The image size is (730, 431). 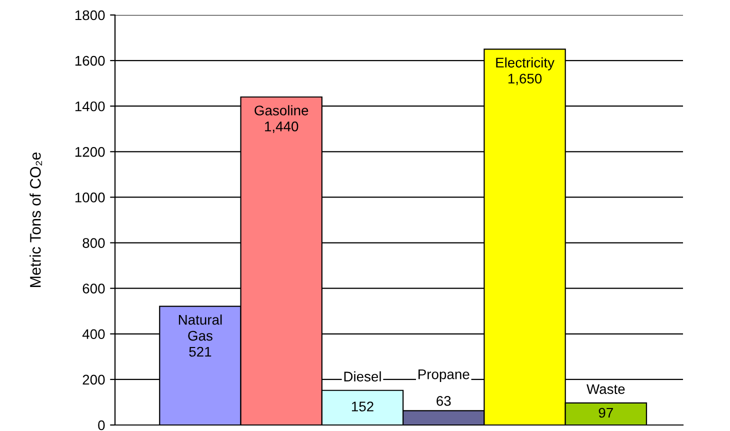 What do you see at coordinates (444, 376) in the screenshot?
I see `x-tick-label: Propane` at bounding box center [444, 376].